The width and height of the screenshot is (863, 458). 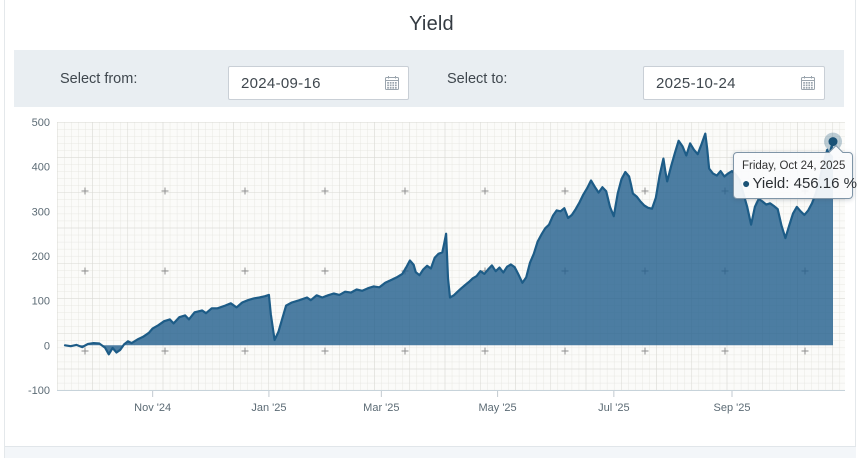 I want to click on tooltip-date: Friday, Oct 24, 2025, so click(x=794, y=166).